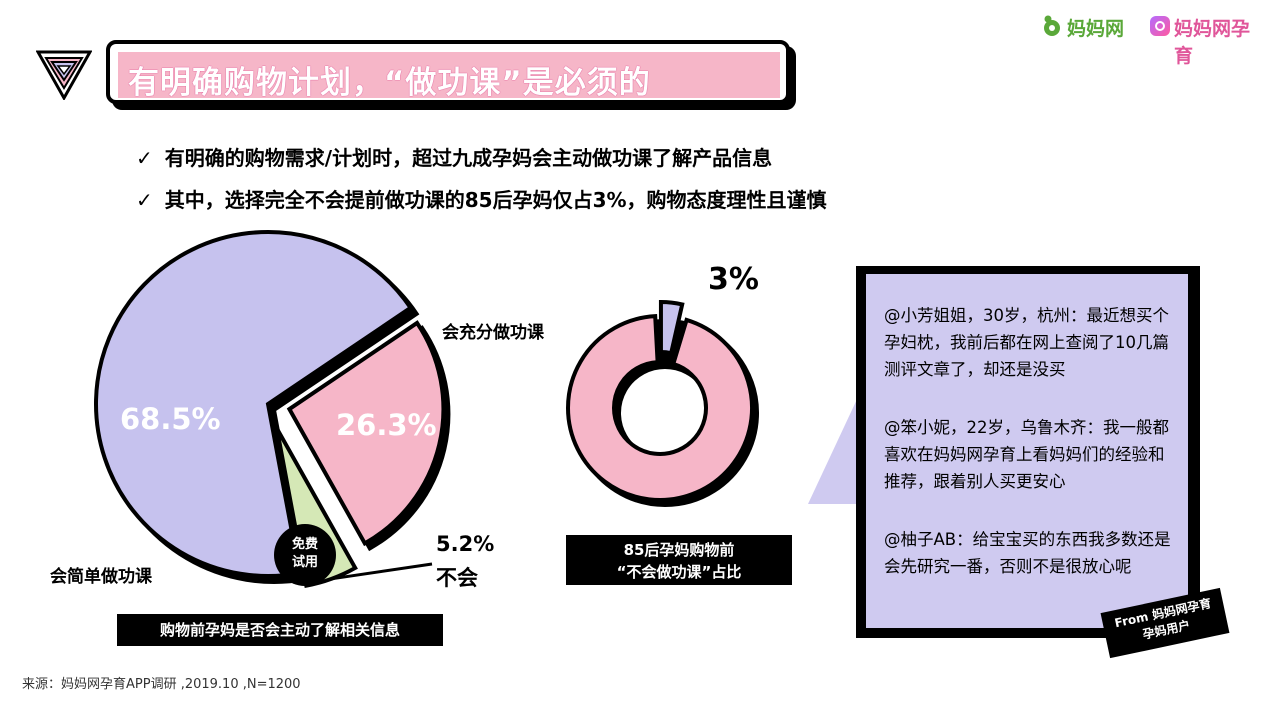 The image size is (1267, 713). What do you see at coordinates (495, 200) in the screenshot?
I see `bullet-2-text: 其中，选择完全不会提前做功课的85后孕妈仅占3%，购物态度理性且谨慎` at bounding box center [495, 200].